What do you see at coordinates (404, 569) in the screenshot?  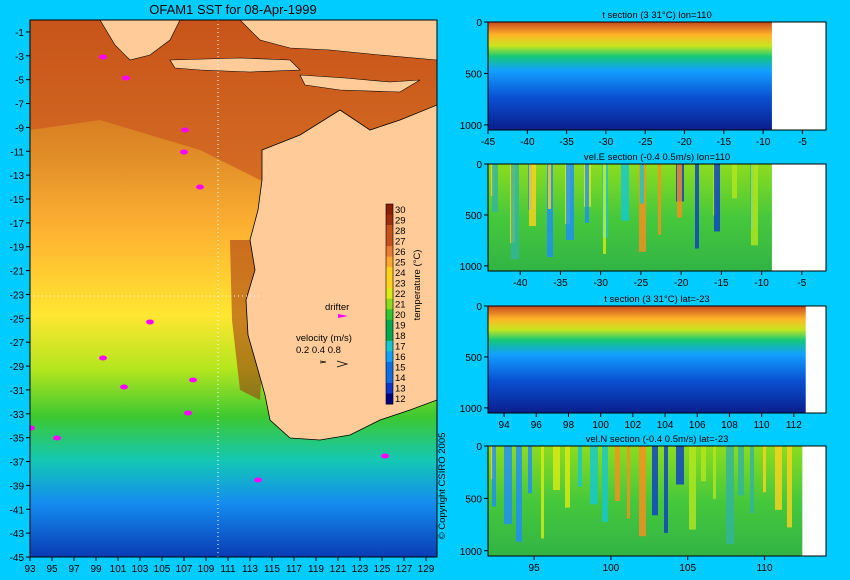 I see `map-x-tick-label: 127` at bounding box center [404, 569].